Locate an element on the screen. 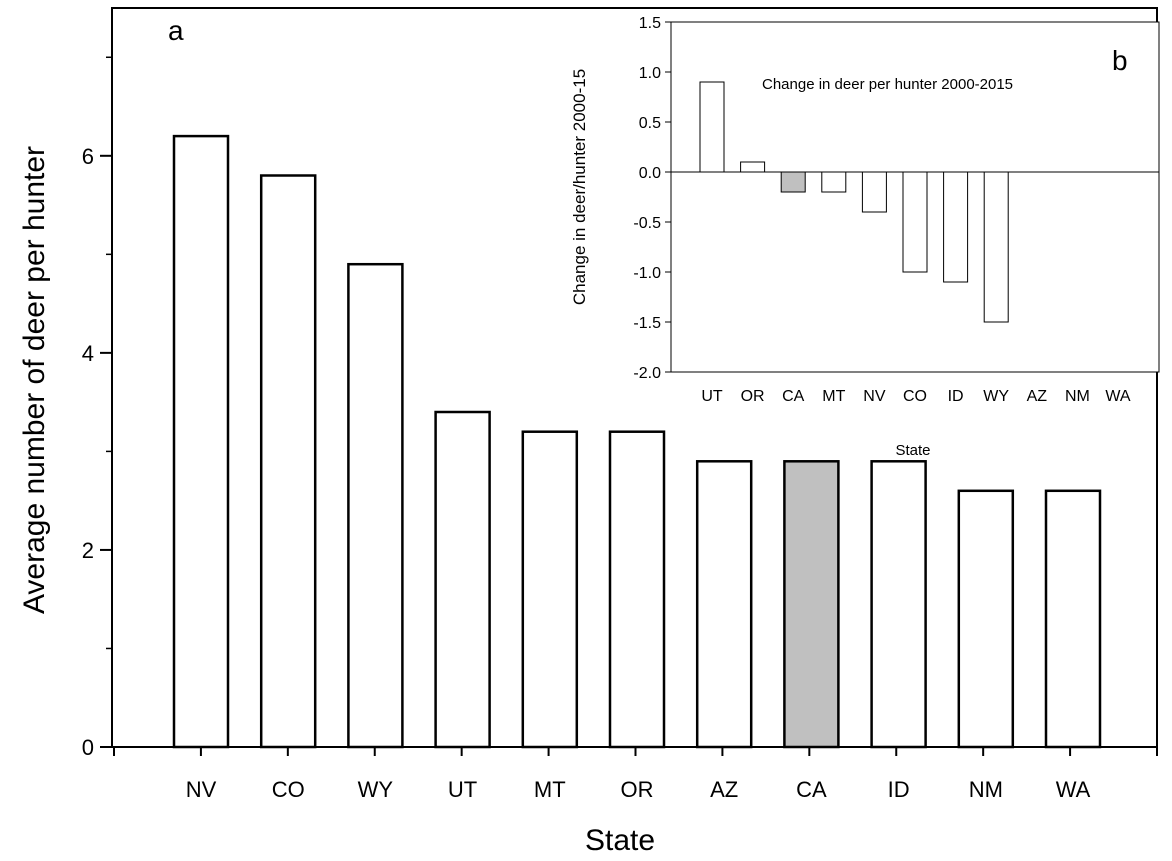 The image size is (1172, 861). x-tick-label-mt: MT is located at coordinates (550, 789).